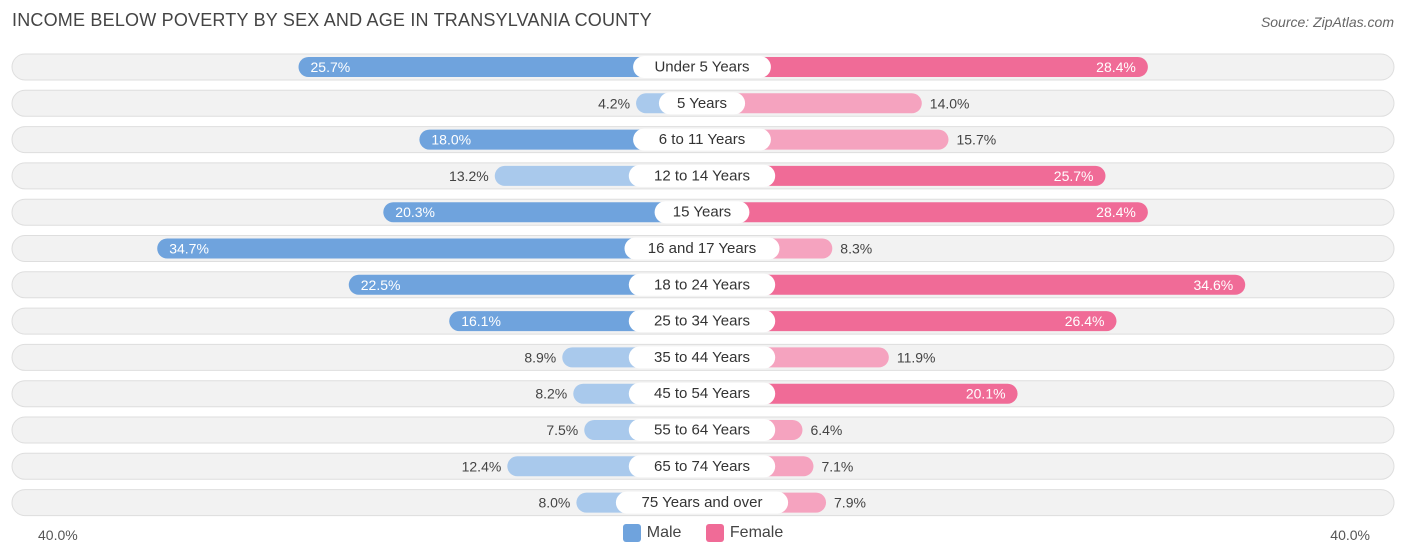  I want to click on value-label-male: 8.2%, so click(551, 394).